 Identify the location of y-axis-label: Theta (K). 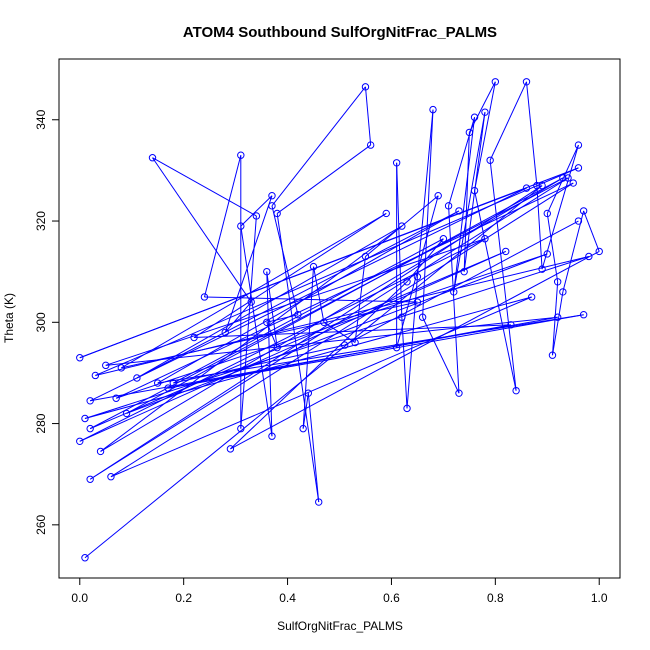
(9, 318).